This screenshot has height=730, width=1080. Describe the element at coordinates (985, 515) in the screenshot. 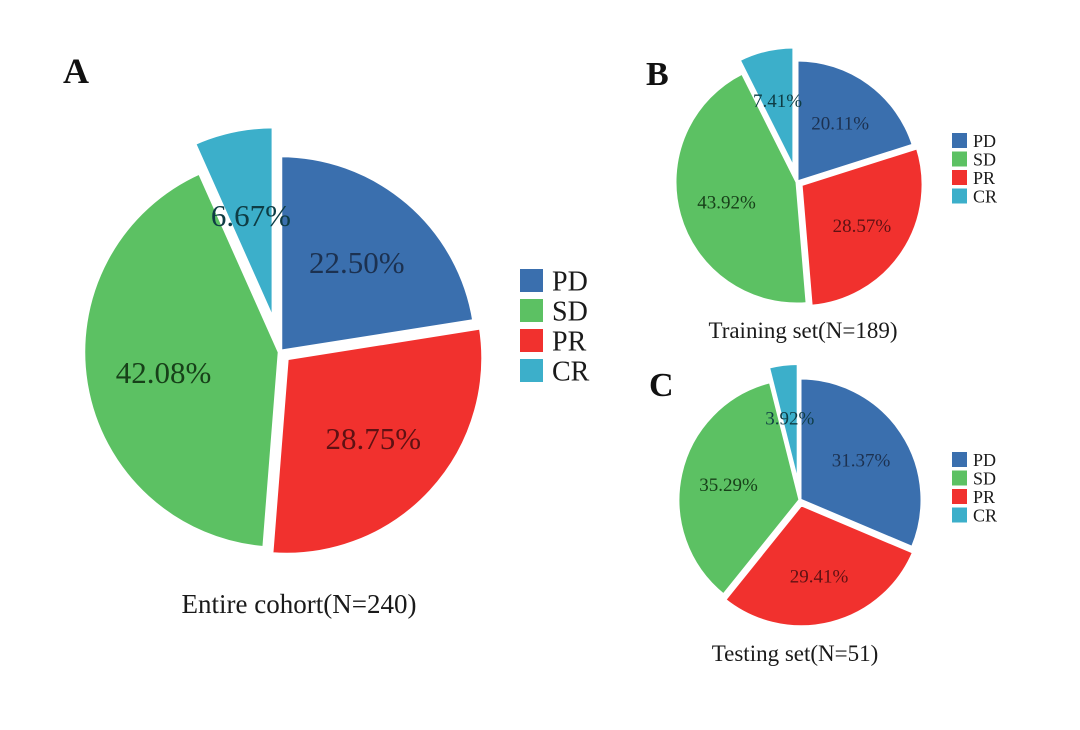

I see `legend-C-label-CR: CR` at that location.